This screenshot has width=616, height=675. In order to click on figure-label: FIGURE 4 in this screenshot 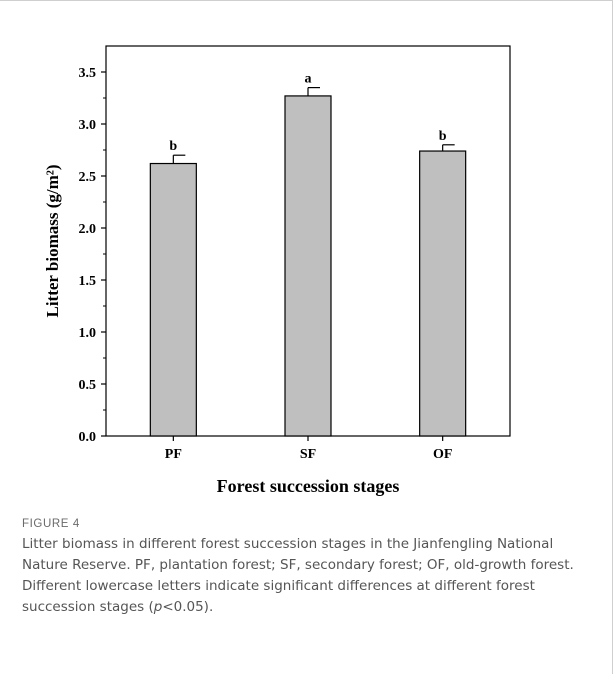, I will do `click(51, 524)`.